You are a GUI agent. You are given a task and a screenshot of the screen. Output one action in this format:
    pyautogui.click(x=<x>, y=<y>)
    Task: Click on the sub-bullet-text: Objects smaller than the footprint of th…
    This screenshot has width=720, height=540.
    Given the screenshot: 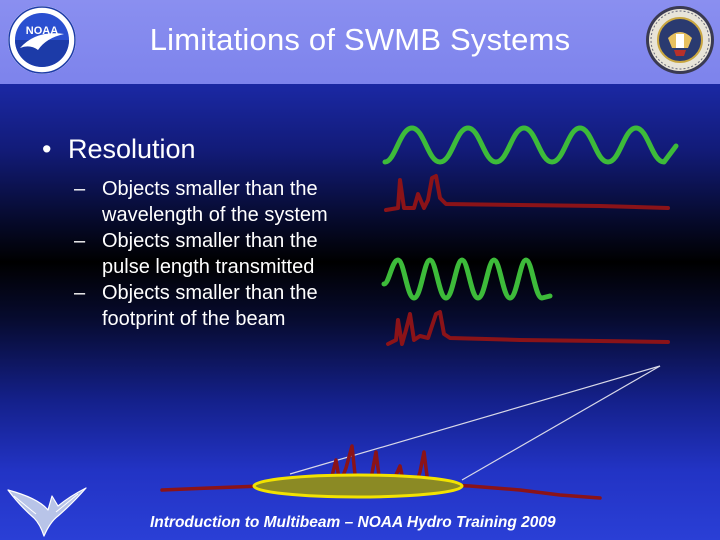 What is the action you would take?
    pyautogui.click(x=210, y=306)
    